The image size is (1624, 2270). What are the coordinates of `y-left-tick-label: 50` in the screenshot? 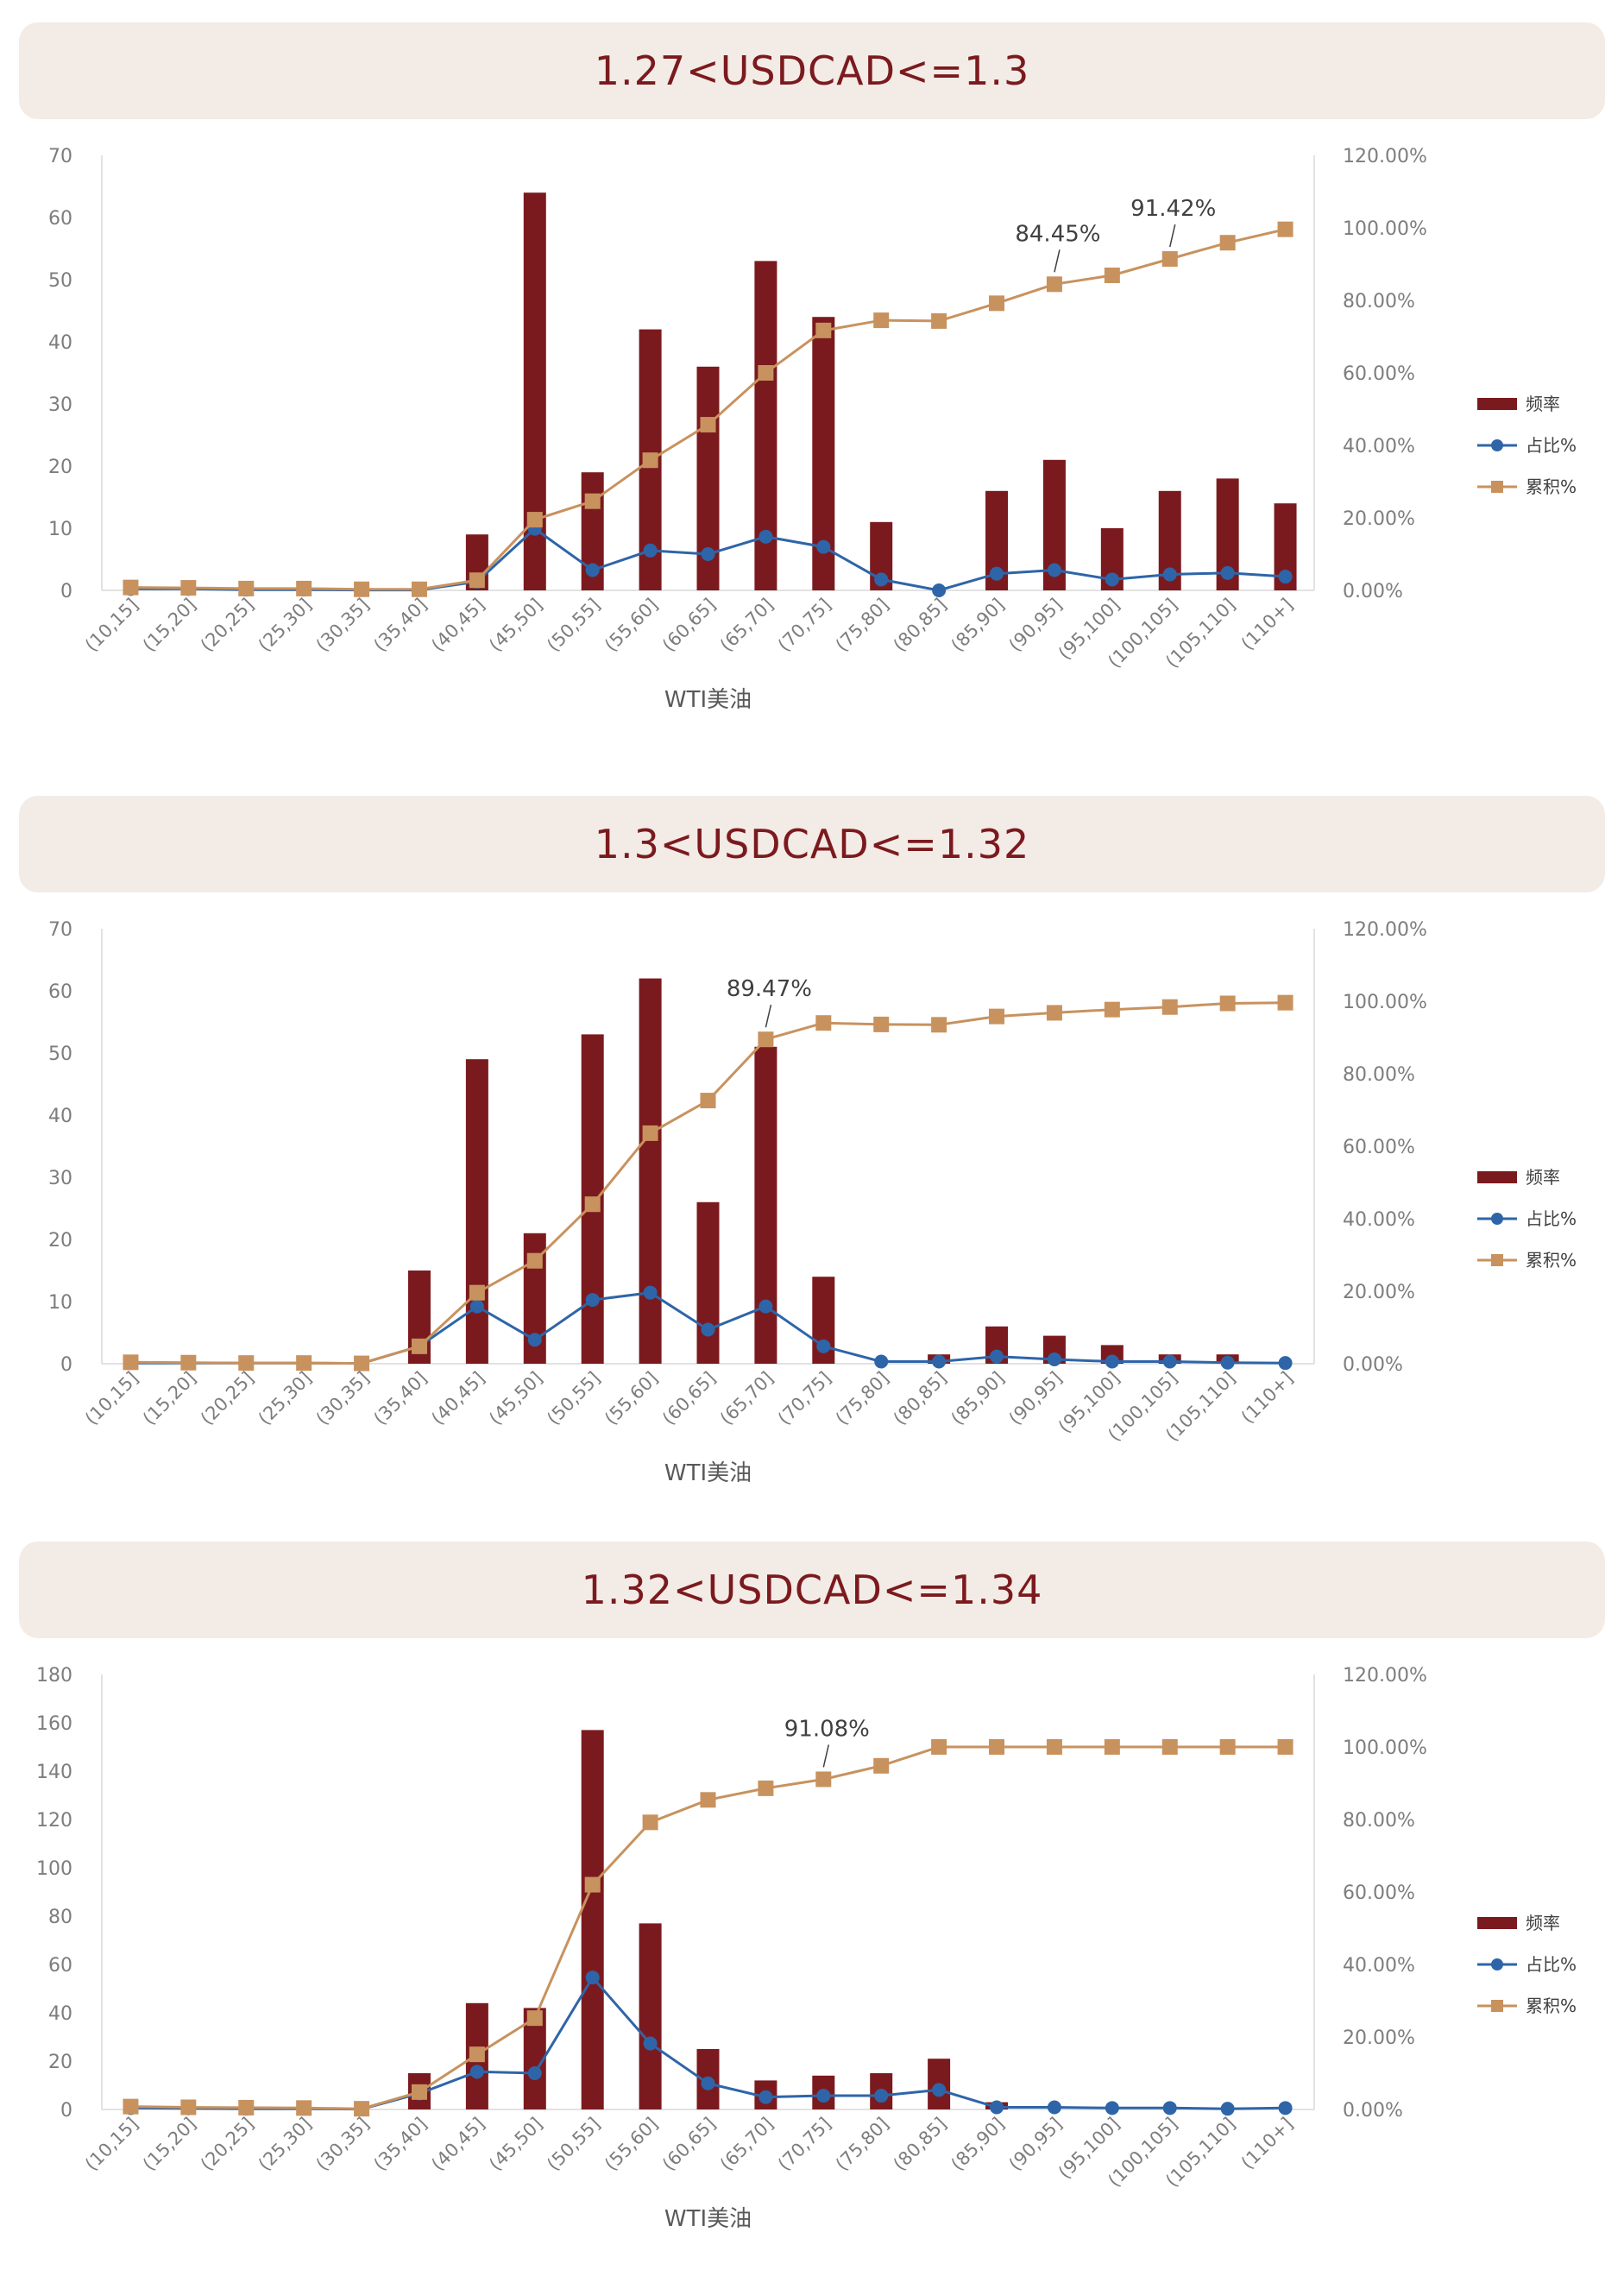 It's located at (60, 281).